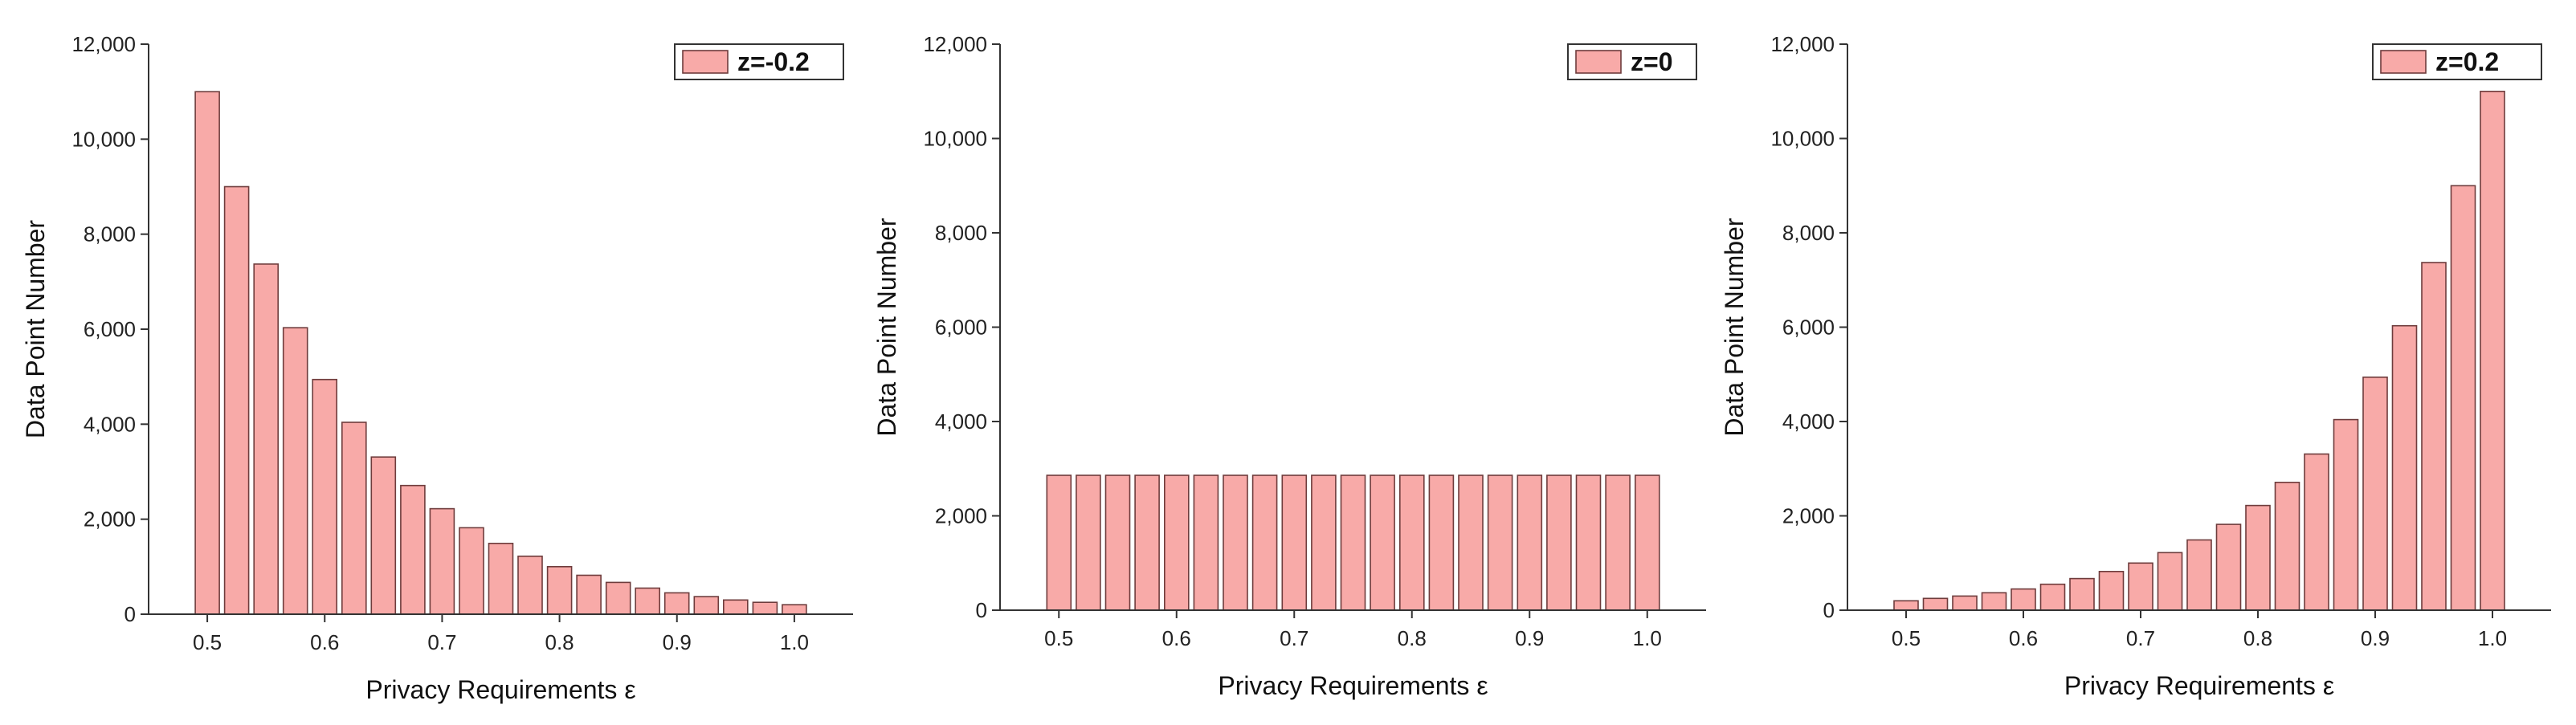 The image size is (2576, 725). What do you see at coordinates (773, 61) in the screenshot?
I see `legend-label: z=-0.2` at bounding box center [773, 61].